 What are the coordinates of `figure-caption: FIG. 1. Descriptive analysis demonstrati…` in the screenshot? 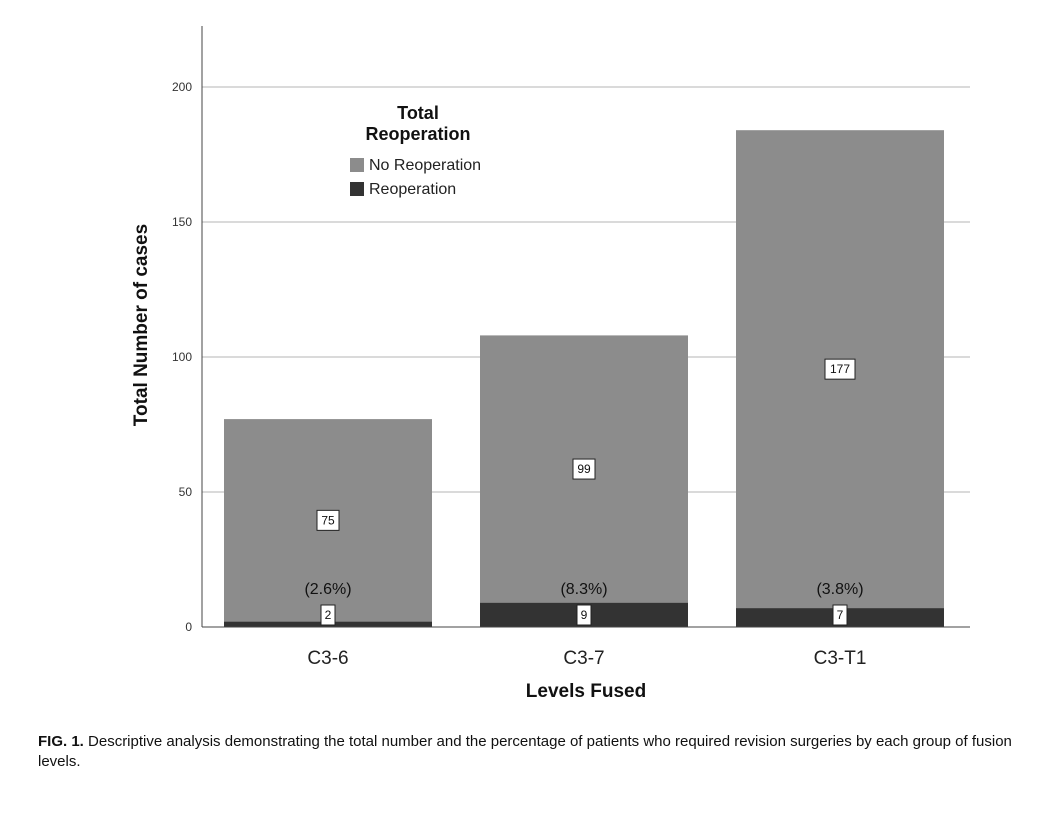 It's located at (533, 752).